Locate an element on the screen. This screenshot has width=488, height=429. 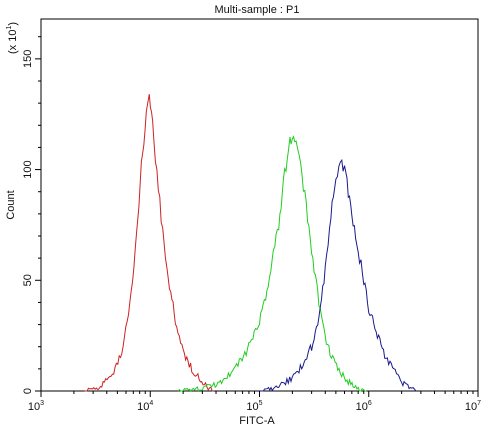
y-multiplier-exponent: 1 is located at coordinates (9, 28).